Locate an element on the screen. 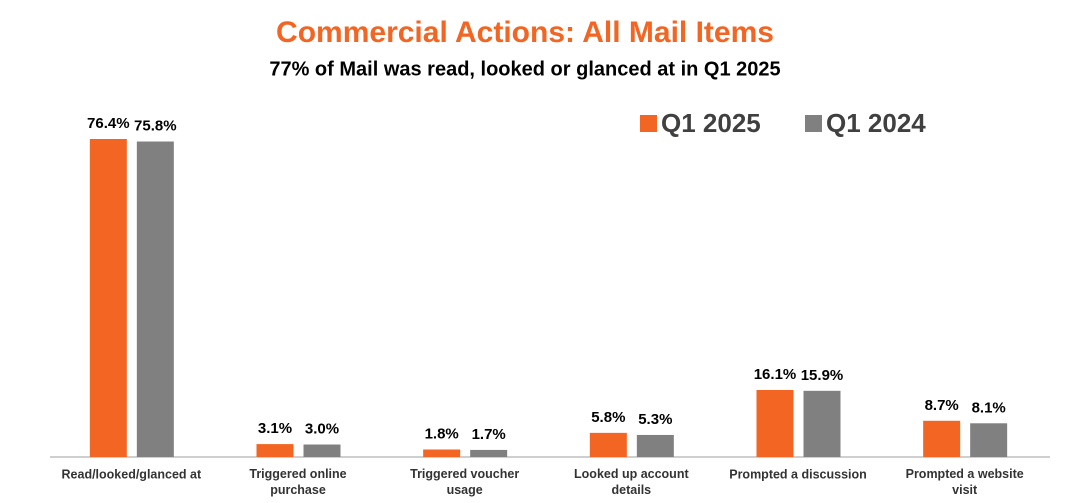 Image resolution: width=1077 pixels, height=503 pixels. value-label: 5.8% is located at coordinates (608, 417).